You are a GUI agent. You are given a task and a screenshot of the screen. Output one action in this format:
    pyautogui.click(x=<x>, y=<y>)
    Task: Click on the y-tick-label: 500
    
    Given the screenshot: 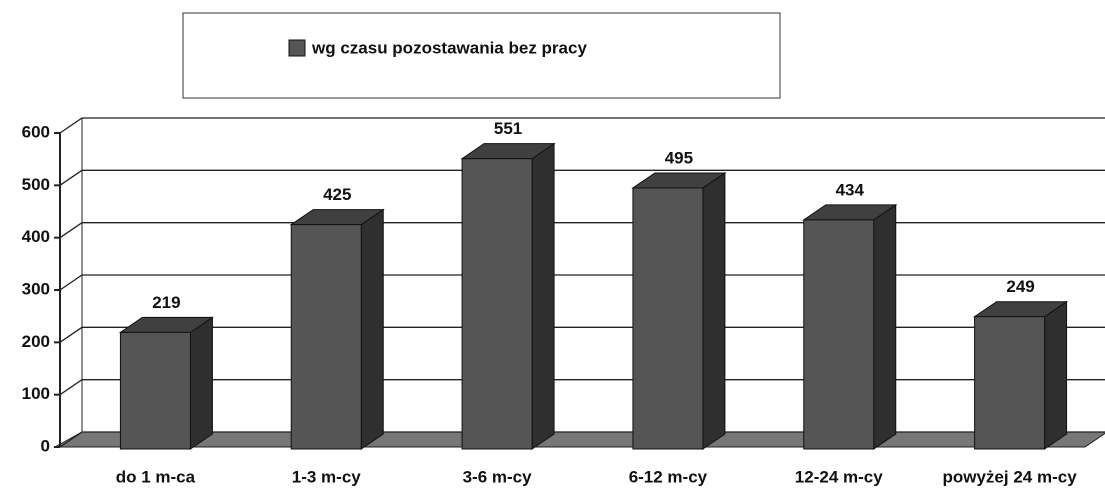 What is the action you would take?
    pyautogui.click(x=36, y=184)
    